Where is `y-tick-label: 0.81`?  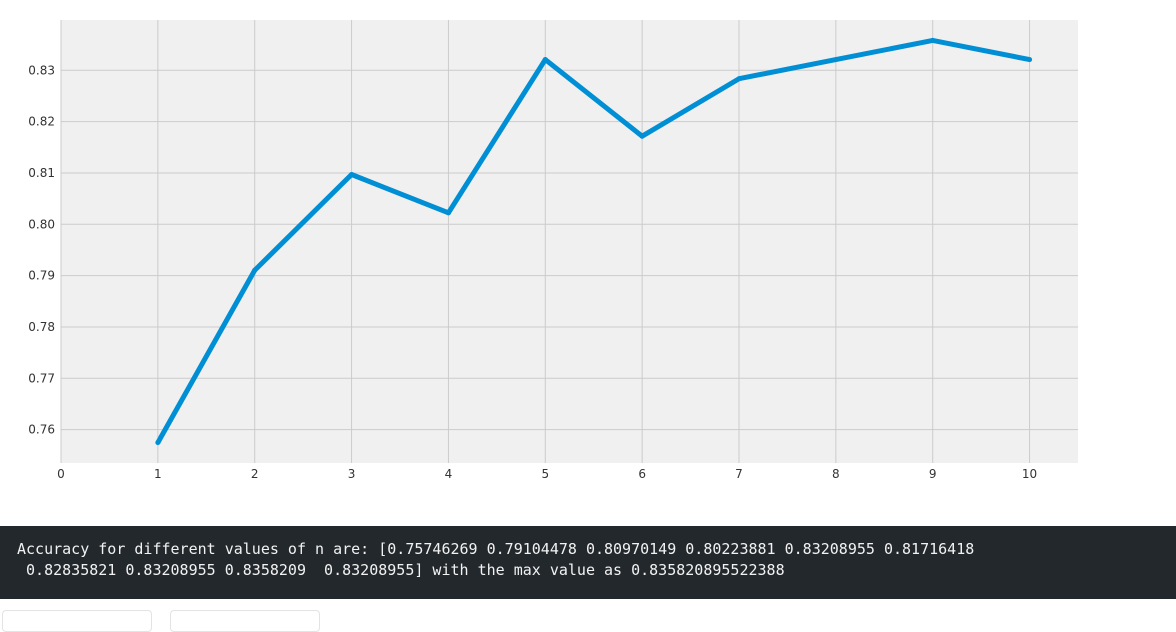 y-tick-label: 0.81 is located at coordinates (41, 173).